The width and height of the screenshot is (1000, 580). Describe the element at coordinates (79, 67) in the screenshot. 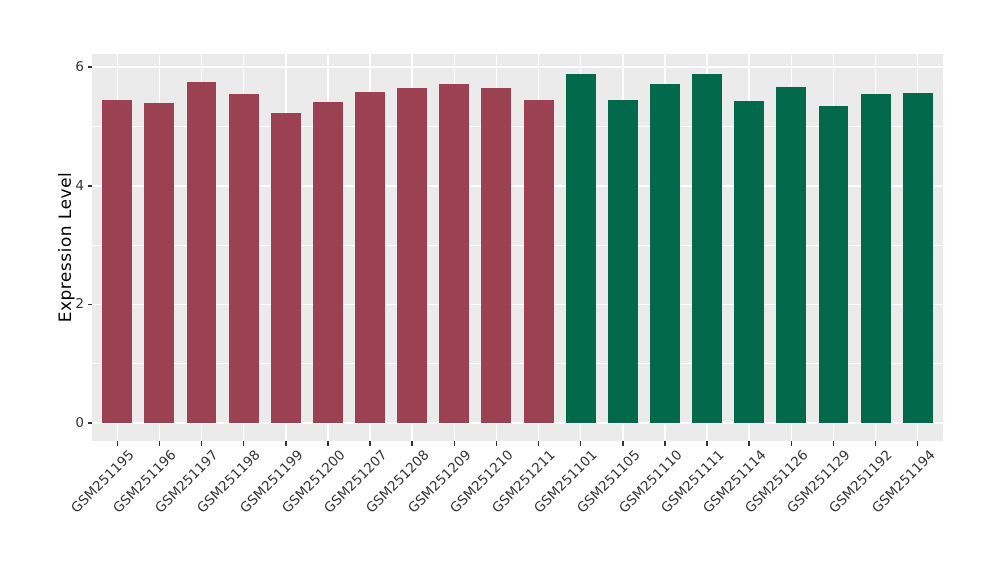

I see `y-tick-label: 6` at that location.